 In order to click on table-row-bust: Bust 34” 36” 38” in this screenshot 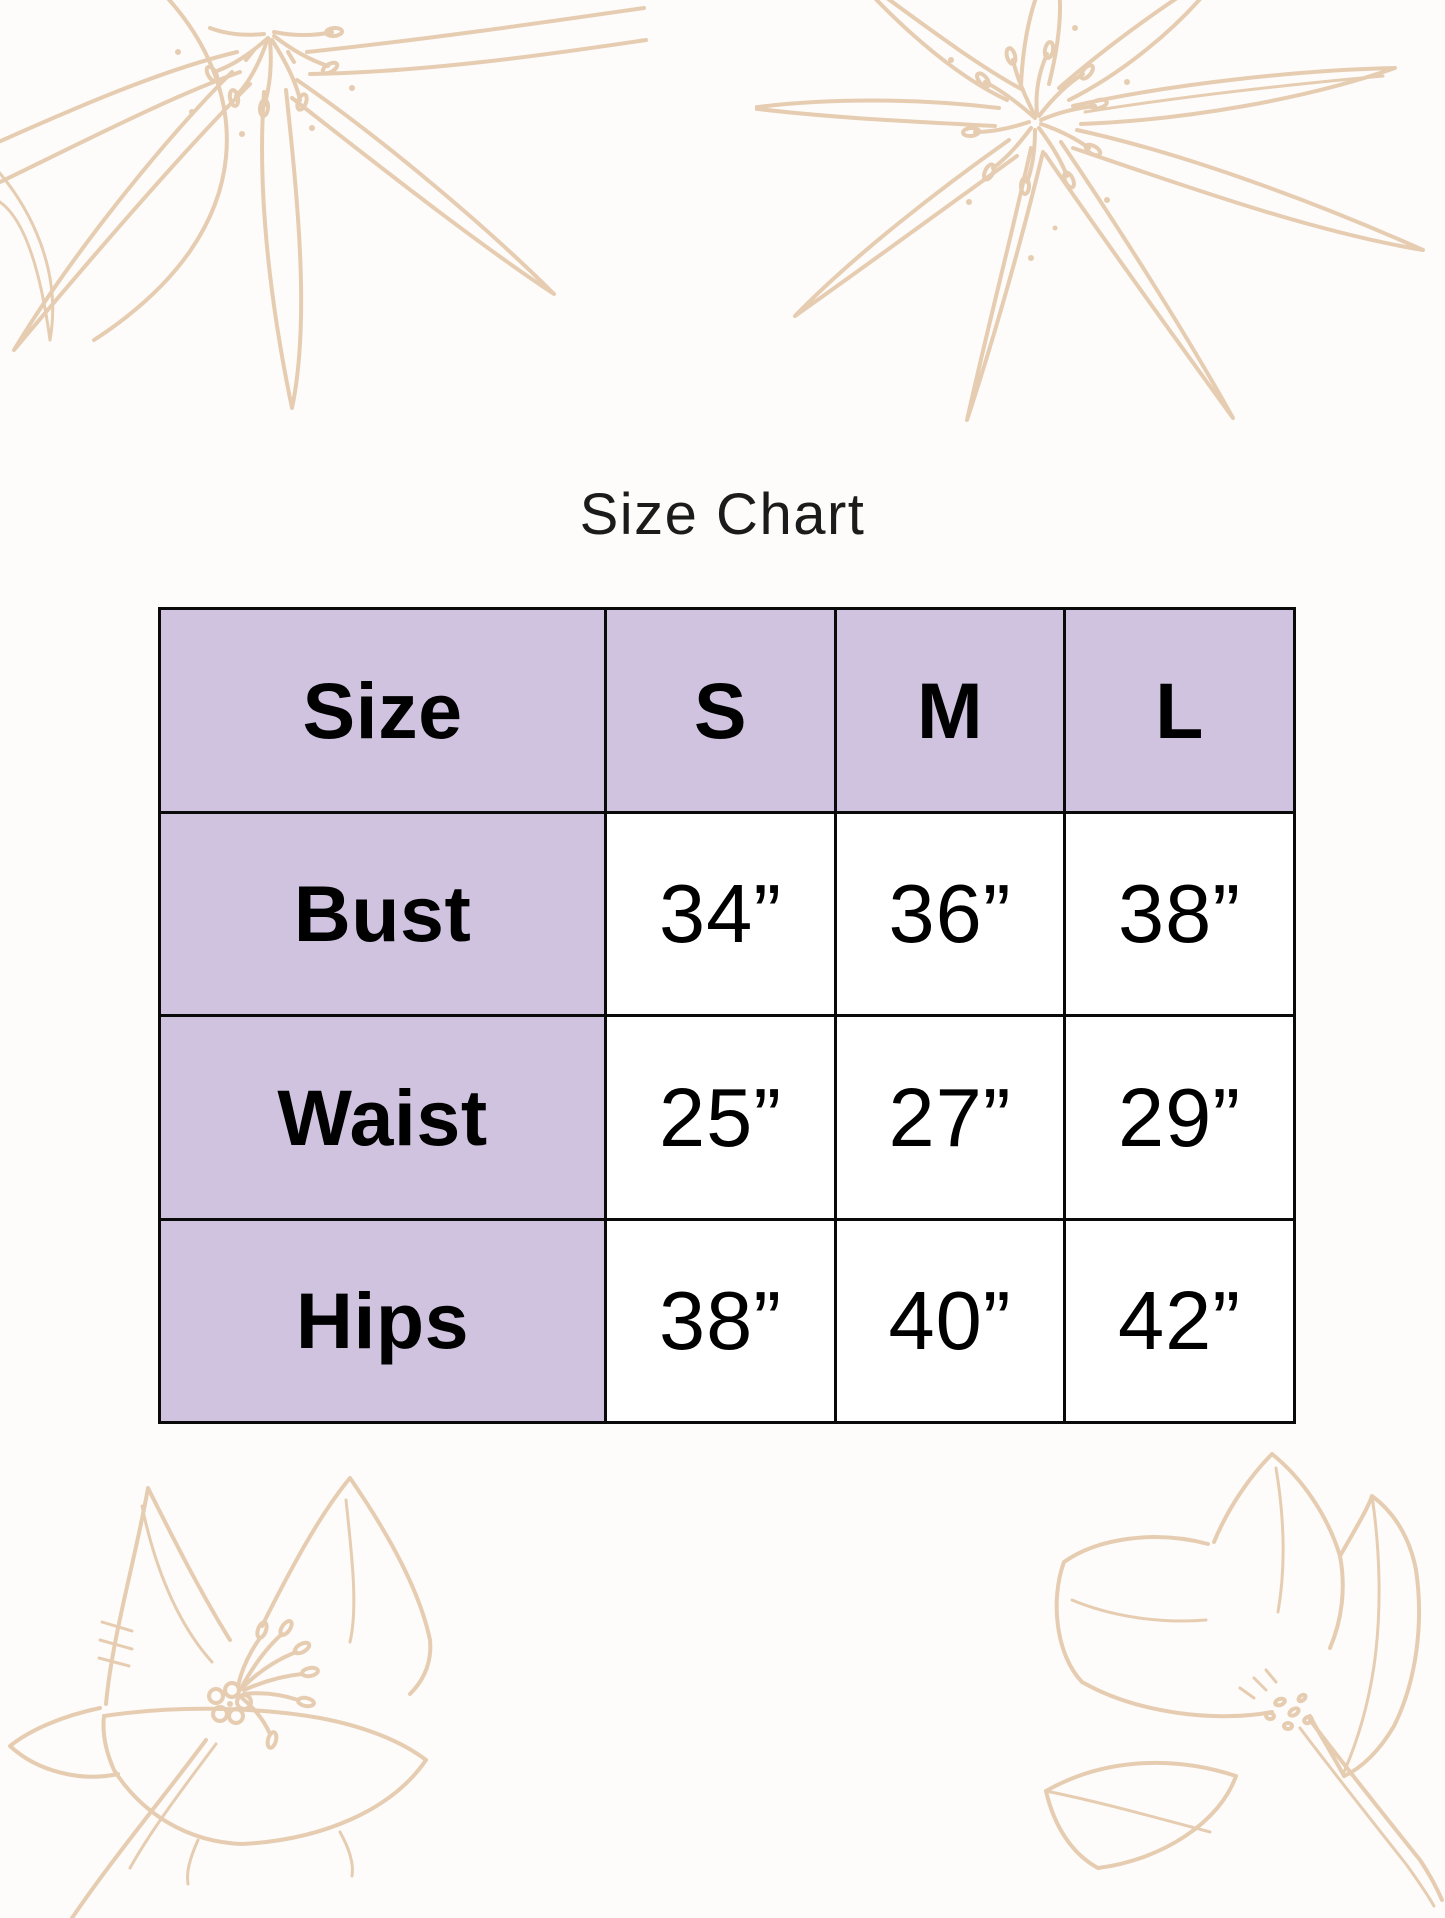, I will do `click(727, 913)`.